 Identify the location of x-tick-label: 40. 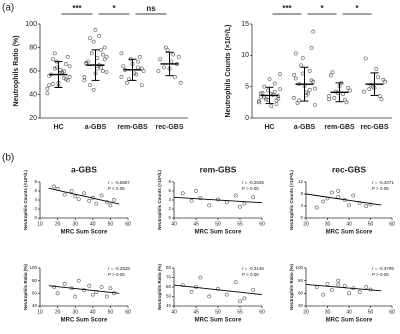
(93, 312).